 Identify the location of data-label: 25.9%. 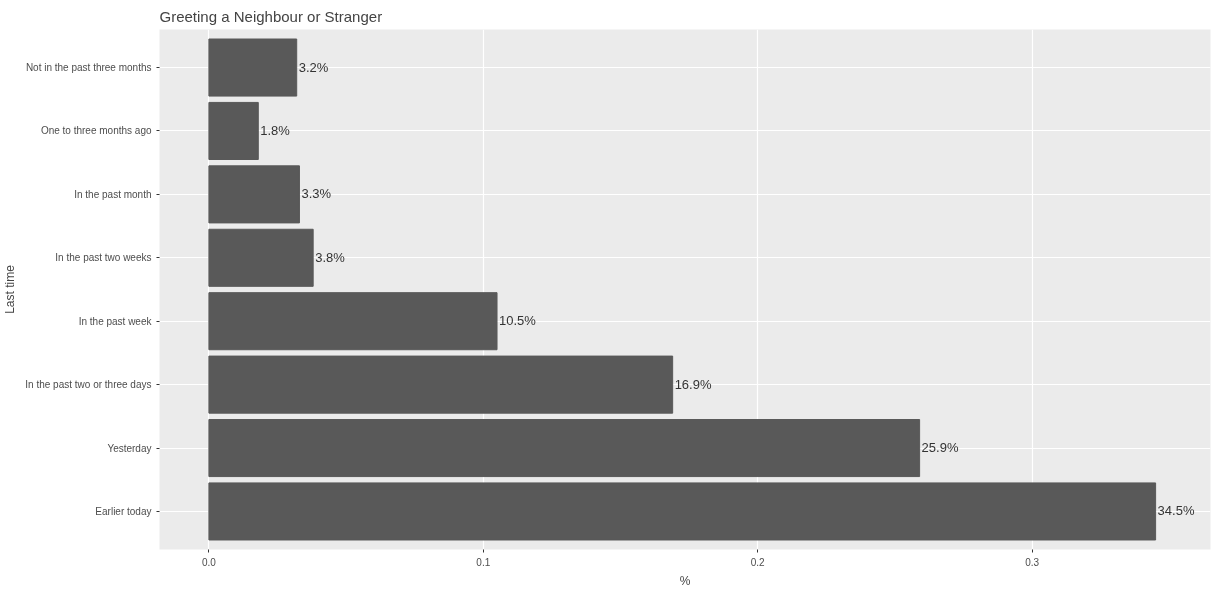
(940, 448).